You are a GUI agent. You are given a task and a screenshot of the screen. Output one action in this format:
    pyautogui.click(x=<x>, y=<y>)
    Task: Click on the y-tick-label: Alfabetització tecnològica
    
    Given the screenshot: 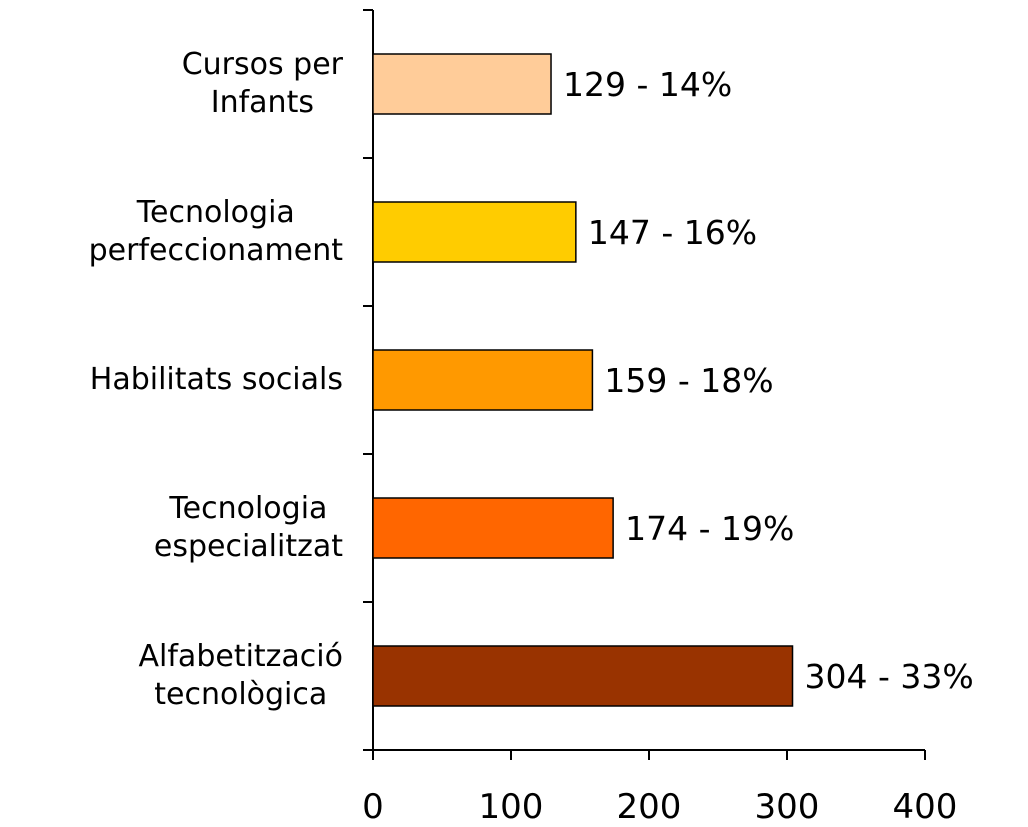 What is the action you would take?
    pyautogui.click(x=240, y=675)
    